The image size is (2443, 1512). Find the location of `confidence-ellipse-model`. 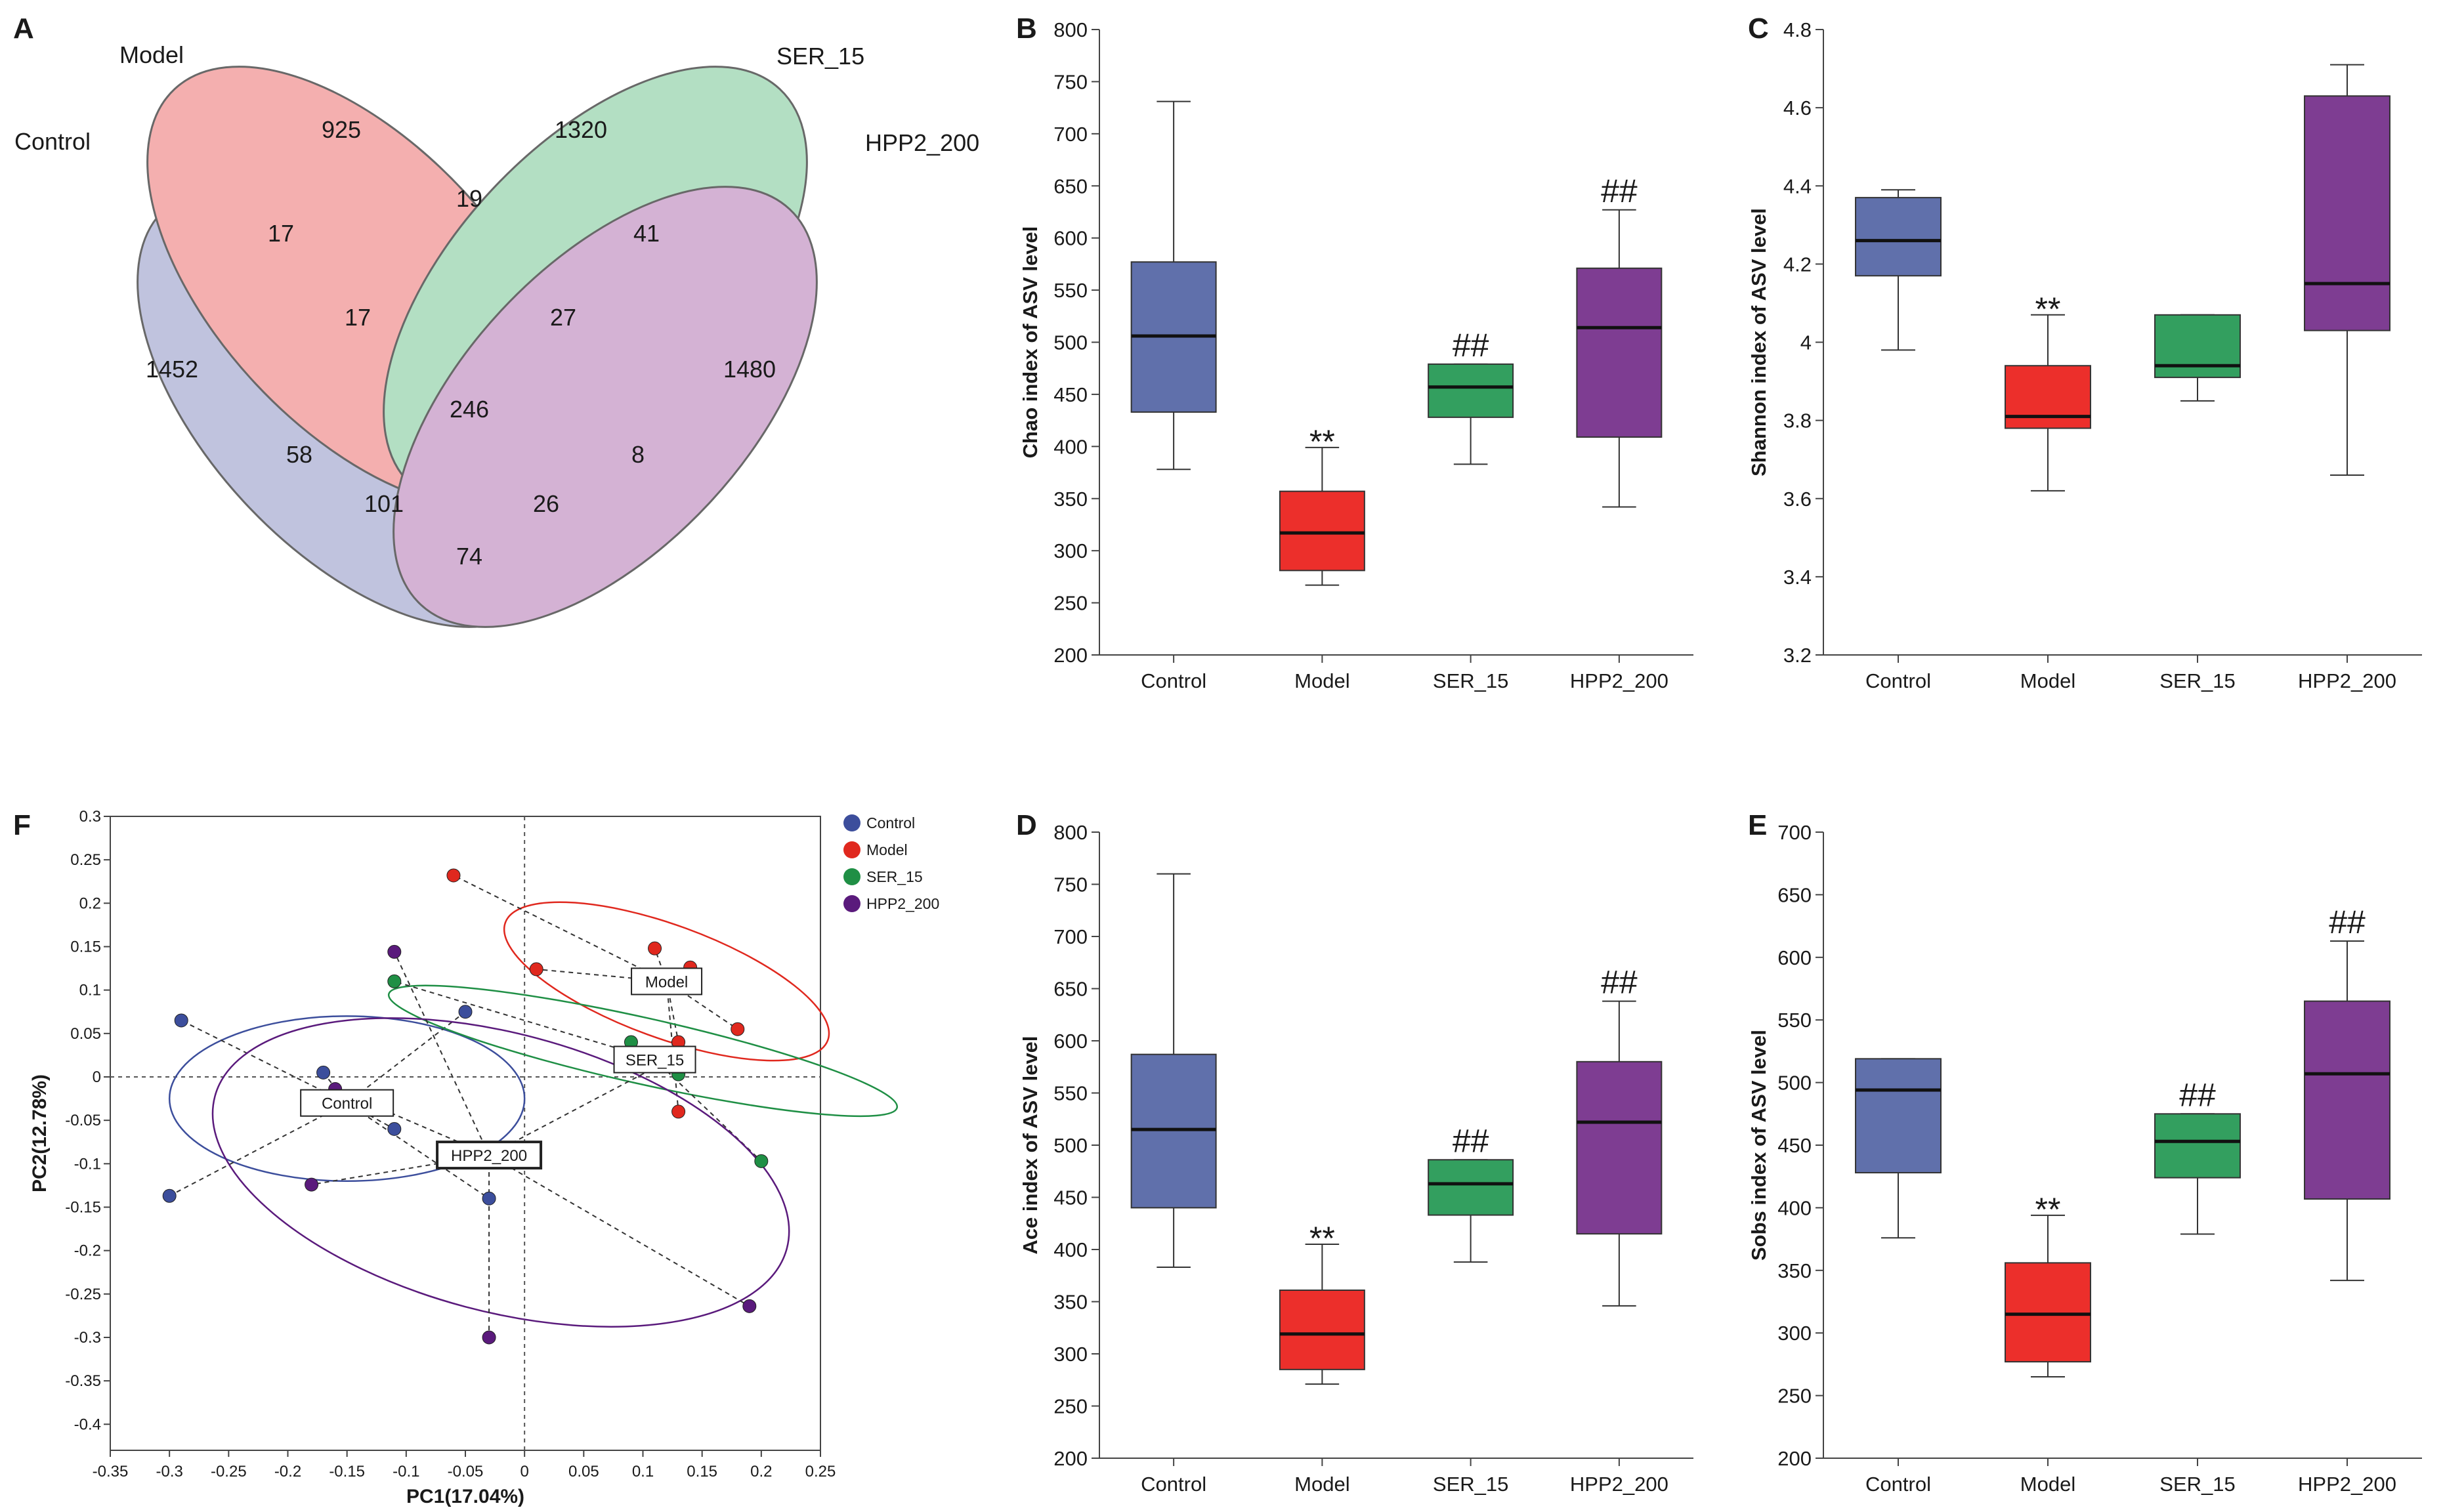

confidence-ellipse-model is located at coordinates (666, 981).